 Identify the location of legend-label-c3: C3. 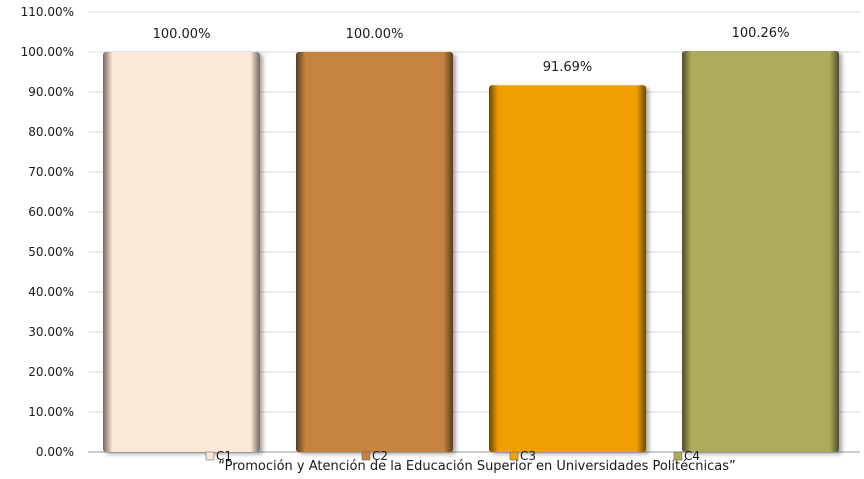
(528, 456).